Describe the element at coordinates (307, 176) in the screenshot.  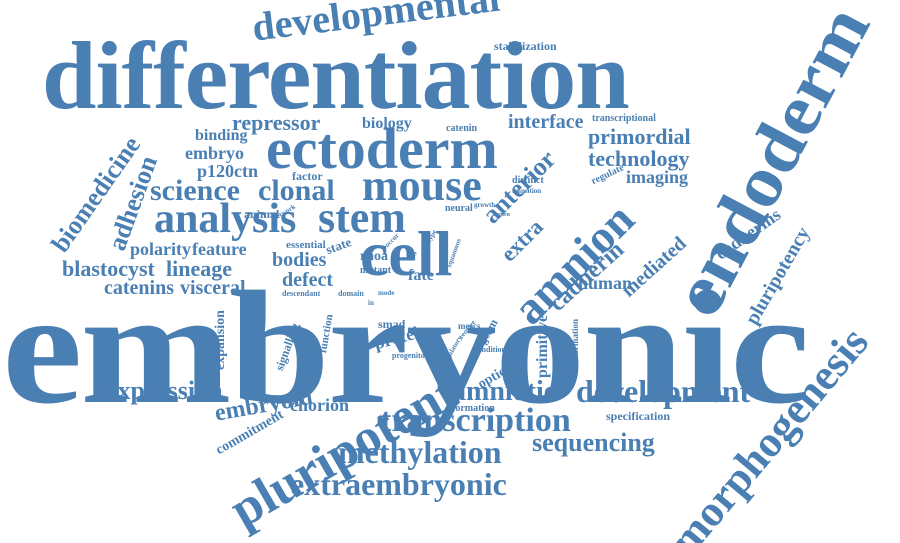
I see `word-factor: factor` at that location.